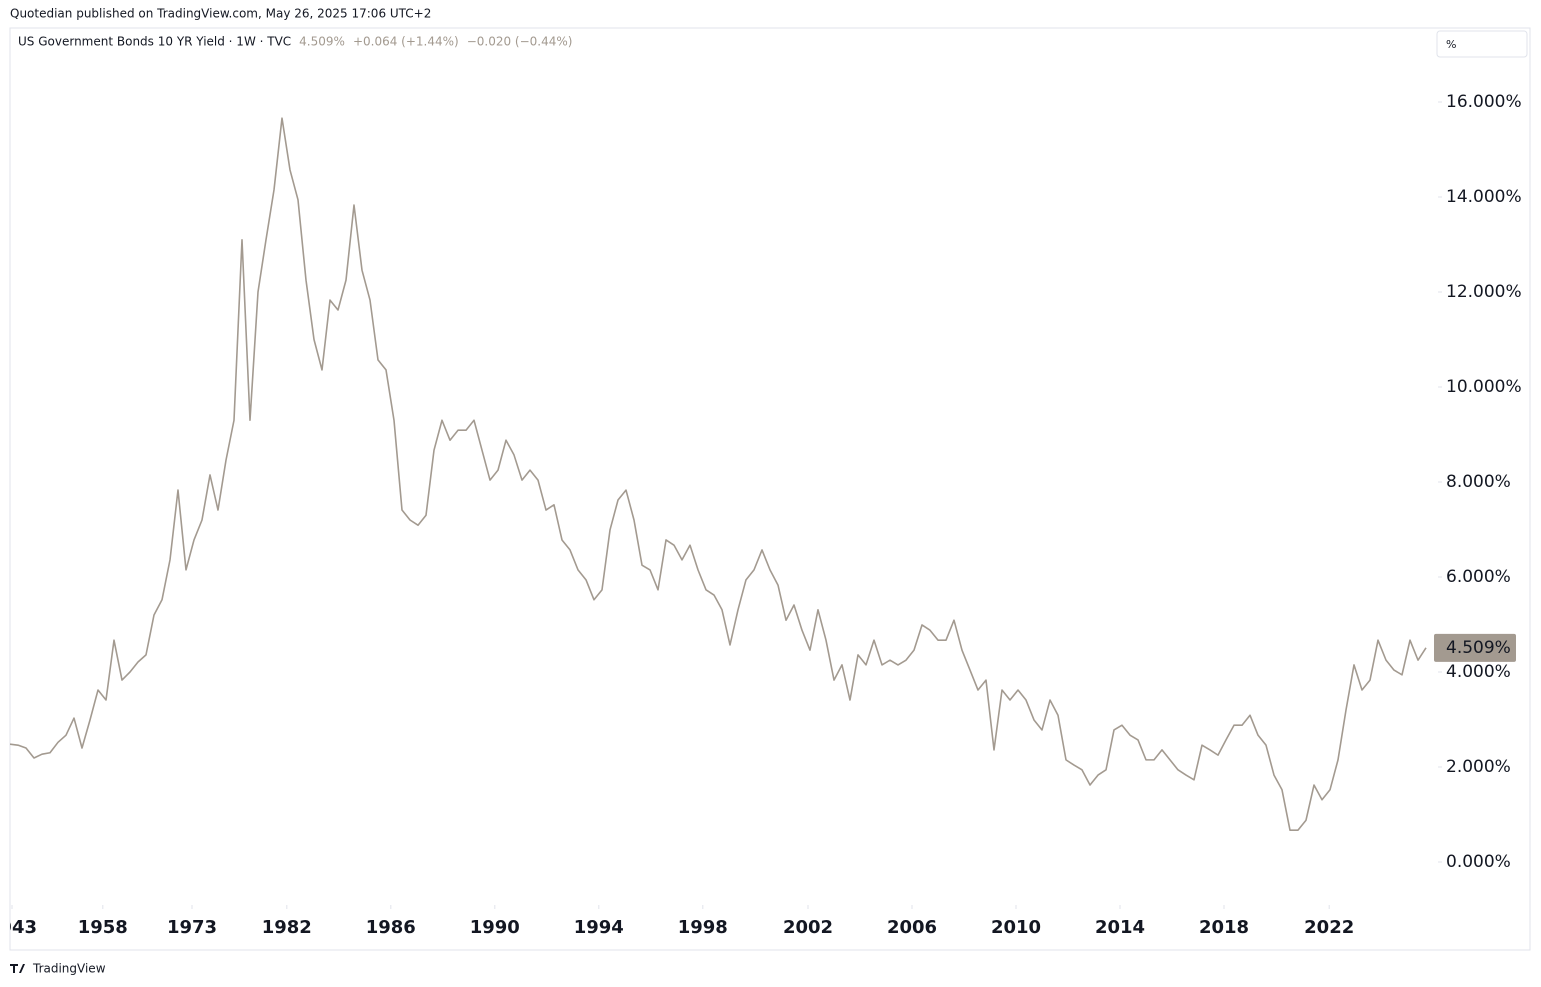 This screenshot has width=1541, height=987. What do you see at coordinates (1484, 292) in the screenshot?
I see `y-tick-label: 12.000%` at bounding box center [1484, 292].